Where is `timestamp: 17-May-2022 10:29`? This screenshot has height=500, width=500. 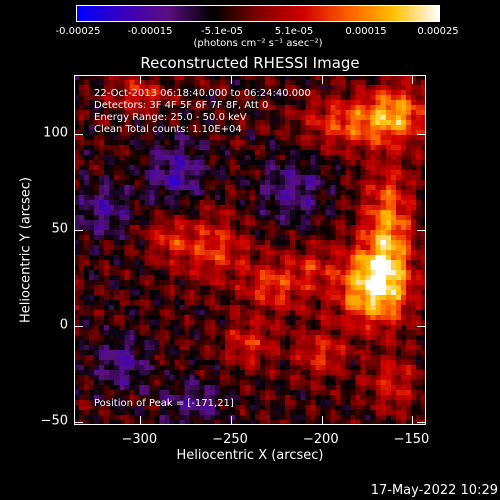
timestamp: 17-May-2022 10:29 is located at coordinates (434, 490).